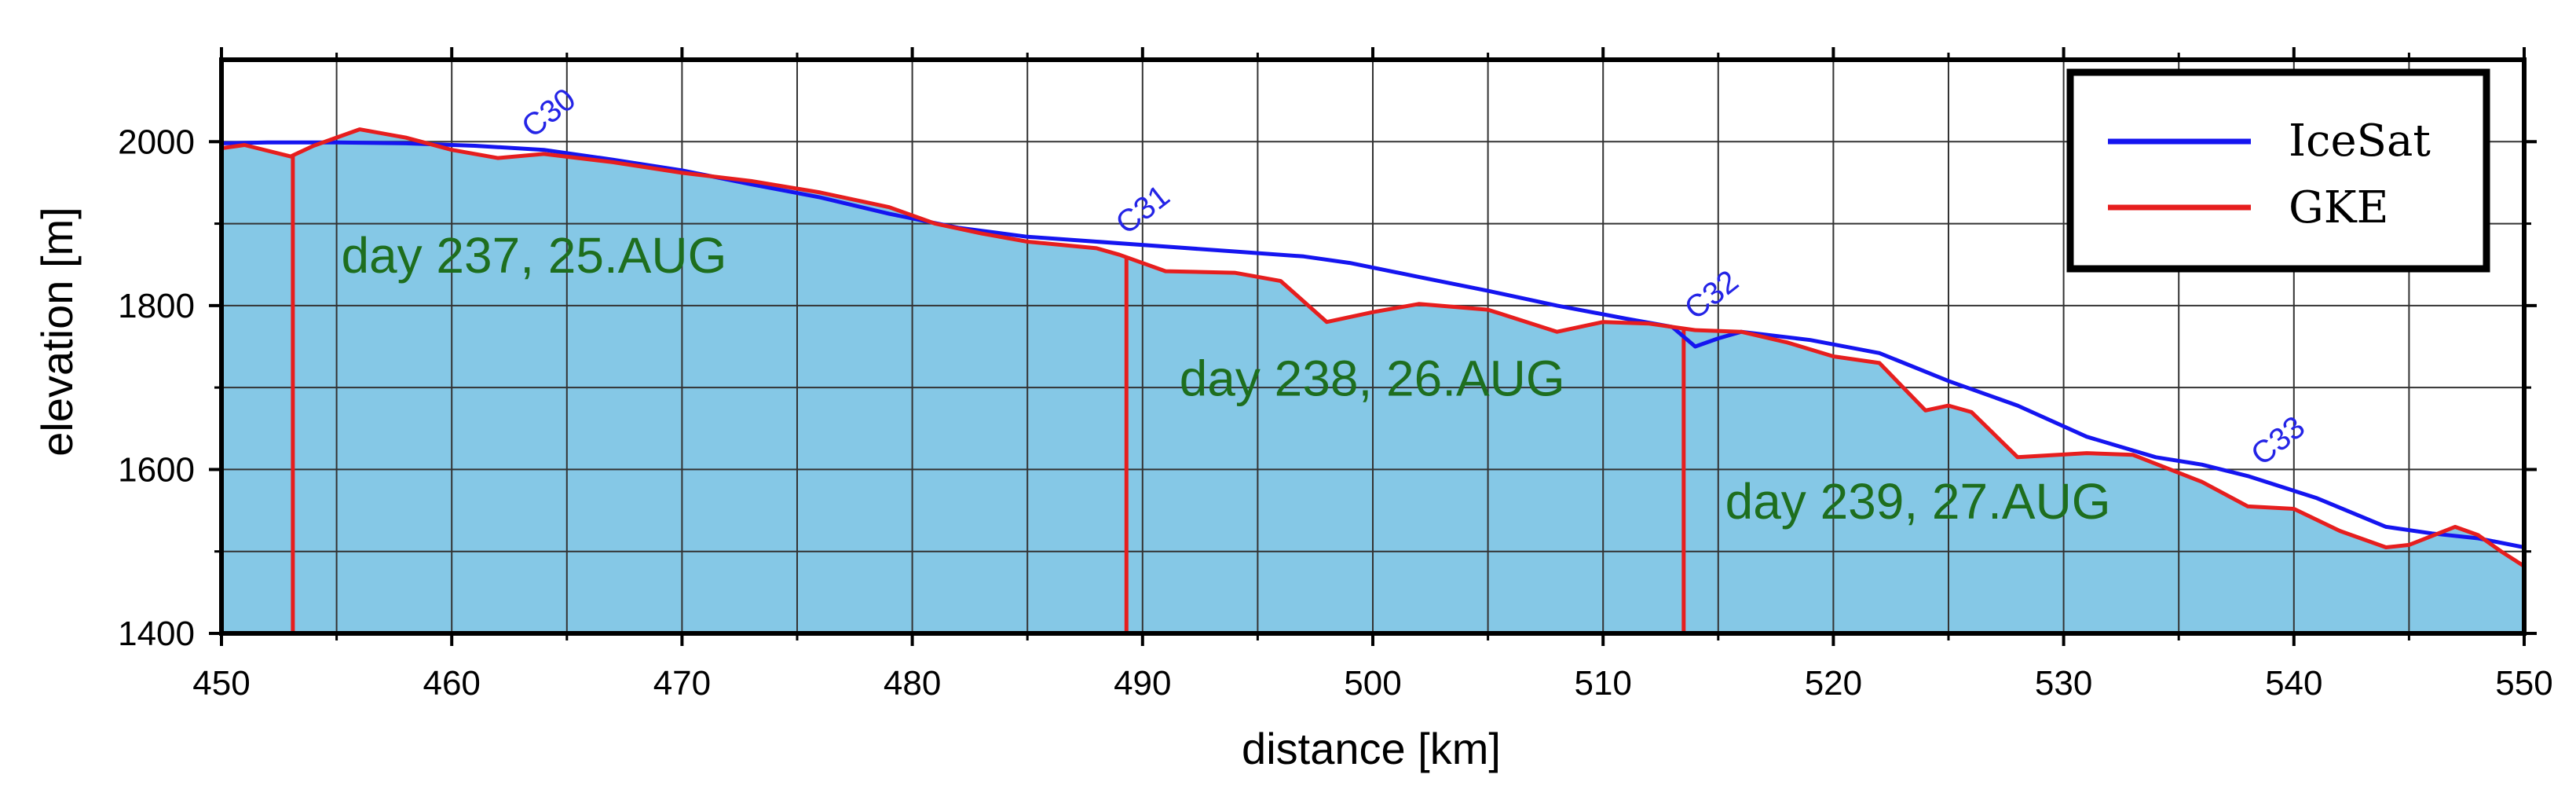 This screenshot has width=2576, height=789. I want to click on y-tick-label-1800: 1800, so click(156, 306).